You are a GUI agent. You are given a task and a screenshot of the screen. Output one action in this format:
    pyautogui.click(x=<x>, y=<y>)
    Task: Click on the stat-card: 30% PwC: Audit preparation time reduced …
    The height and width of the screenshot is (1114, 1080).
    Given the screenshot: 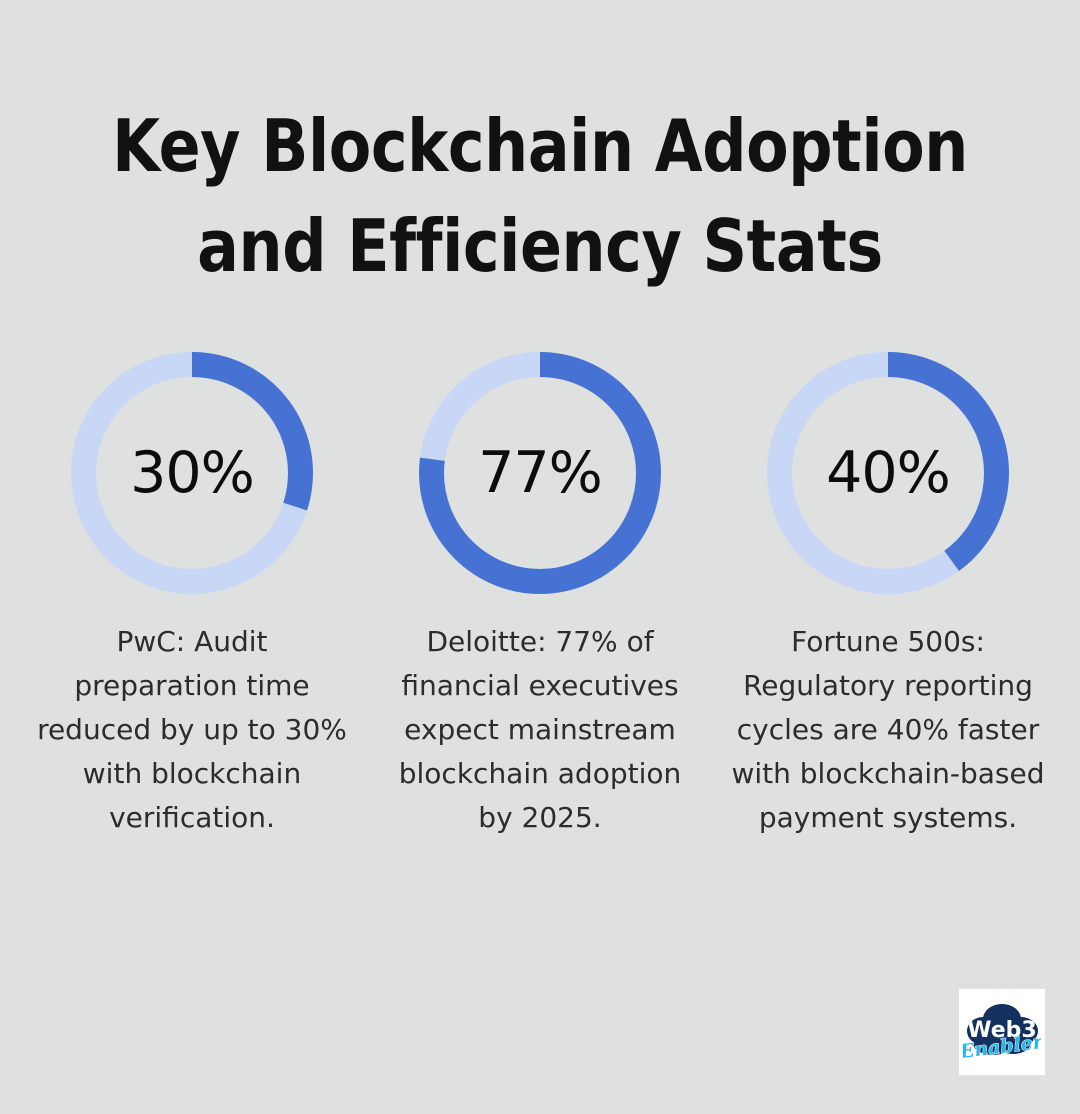 What is the action you would take?
    pyautogui.click(x=192, y=596)
    